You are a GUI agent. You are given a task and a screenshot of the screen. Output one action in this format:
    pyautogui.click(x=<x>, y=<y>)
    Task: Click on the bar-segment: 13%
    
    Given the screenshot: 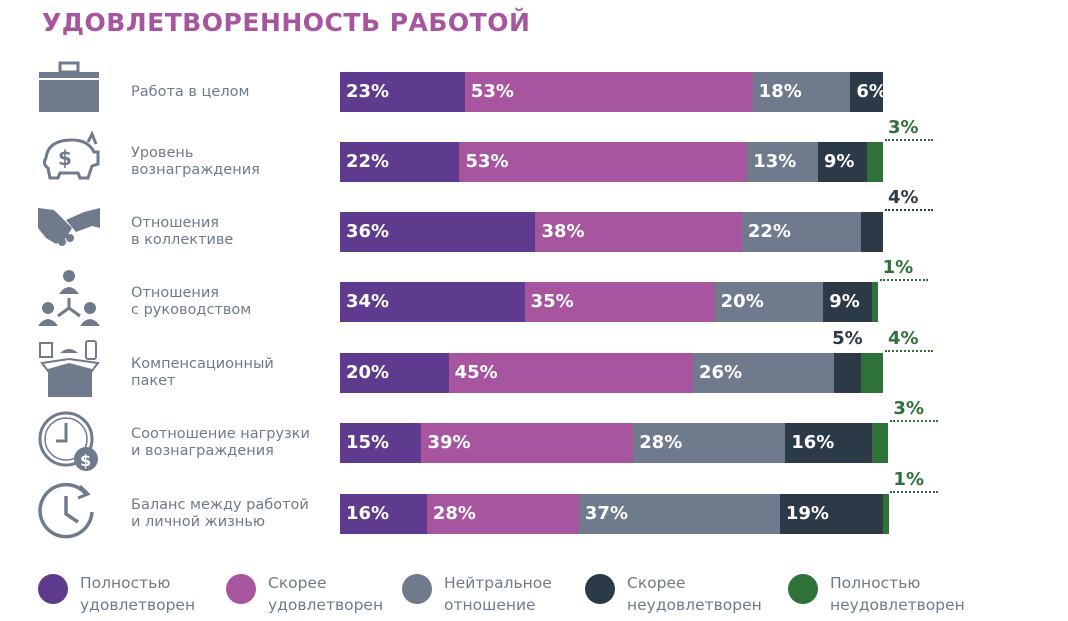 What is the action you would take?
    pyautogui.click(x=782, y=162)
    